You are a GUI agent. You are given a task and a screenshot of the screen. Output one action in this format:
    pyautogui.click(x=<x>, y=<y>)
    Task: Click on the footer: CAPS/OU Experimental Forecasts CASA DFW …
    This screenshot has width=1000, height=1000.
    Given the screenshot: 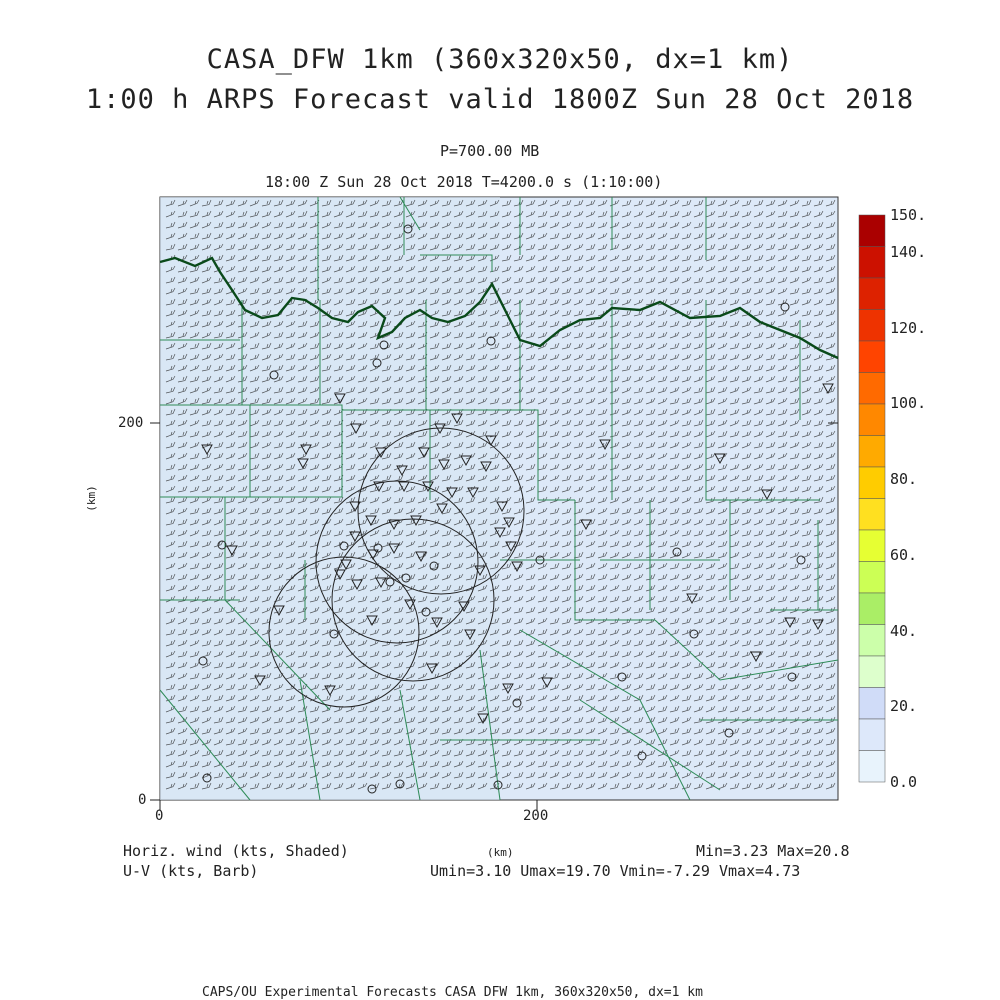 What is the action you would take?
    pyautogui.click(x=452, y=992)
    